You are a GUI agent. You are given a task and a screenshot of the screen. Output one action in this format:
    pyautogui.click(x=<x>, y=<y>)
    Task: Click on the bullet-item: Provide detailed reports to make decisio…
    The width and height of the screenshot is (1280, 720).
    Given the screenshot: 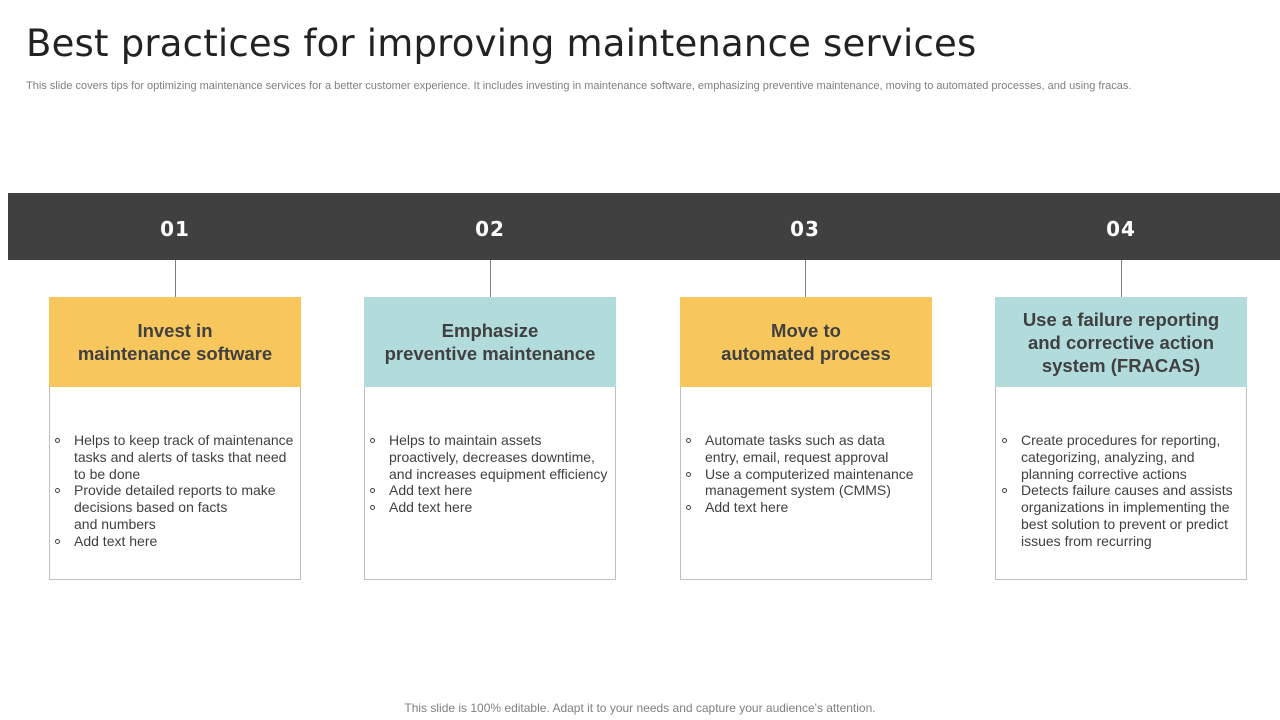 What is the action you would take?
    pyautogui.click(x=171, y=507)
    